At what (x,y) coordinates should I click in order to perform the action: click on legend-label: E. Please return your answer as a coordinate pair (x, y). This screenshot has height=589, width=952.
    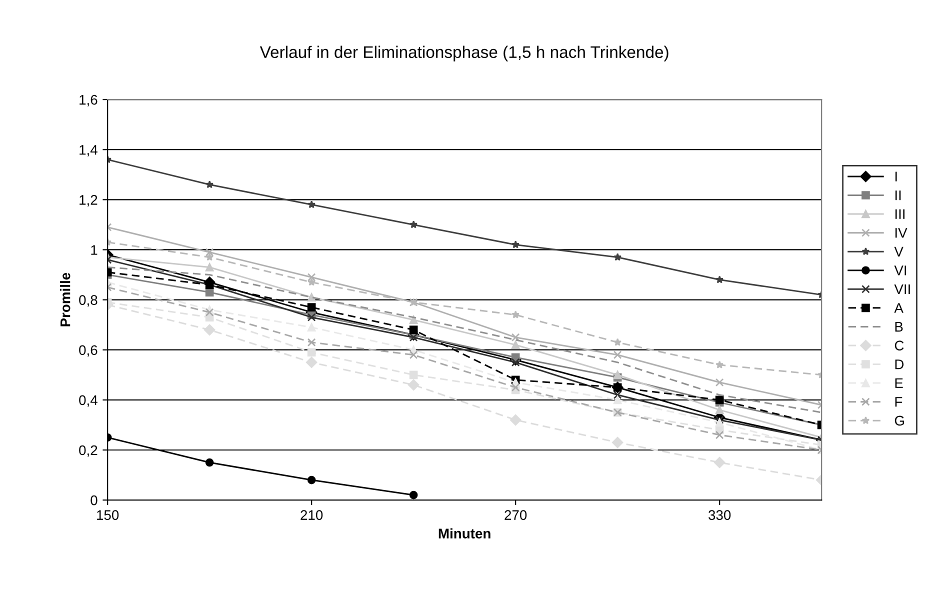
    Looking at the image, I should click on (899, 383).